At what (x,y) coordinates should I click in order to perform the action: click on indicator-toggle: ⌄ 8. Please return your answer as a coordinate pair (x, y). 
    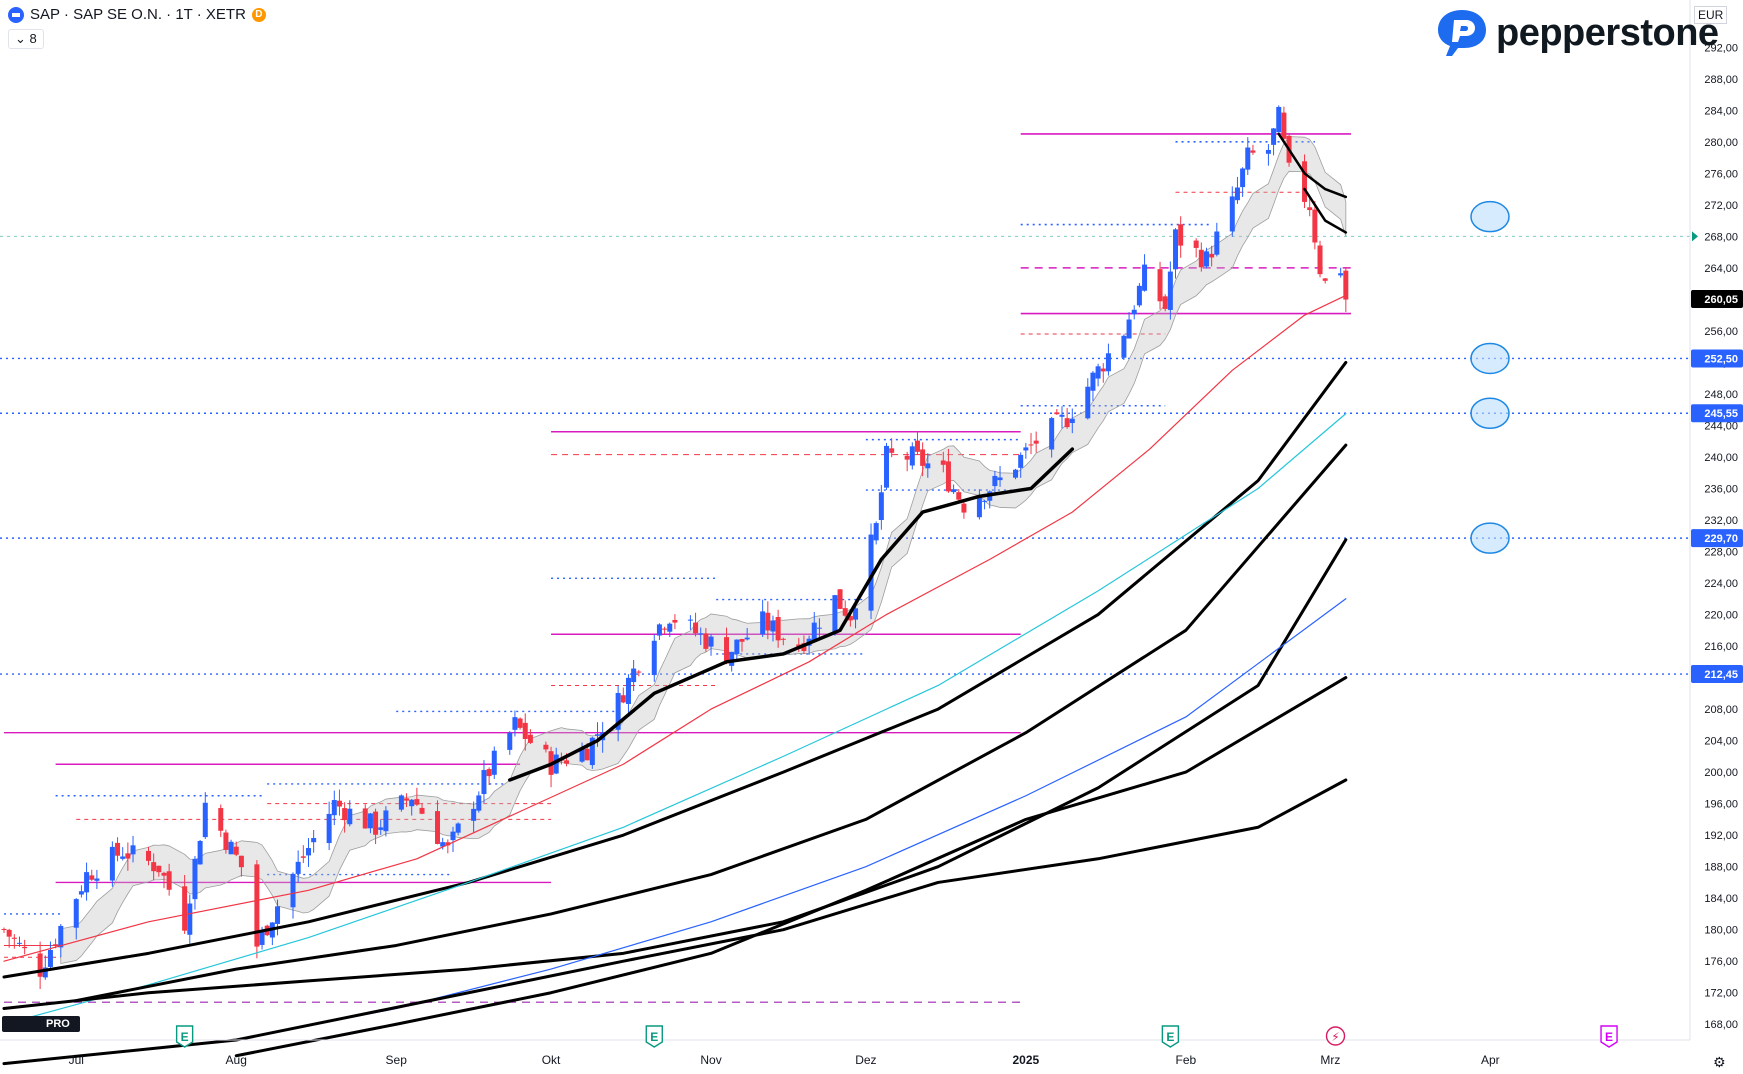
    Looking at the image, I should click on (26, 39).